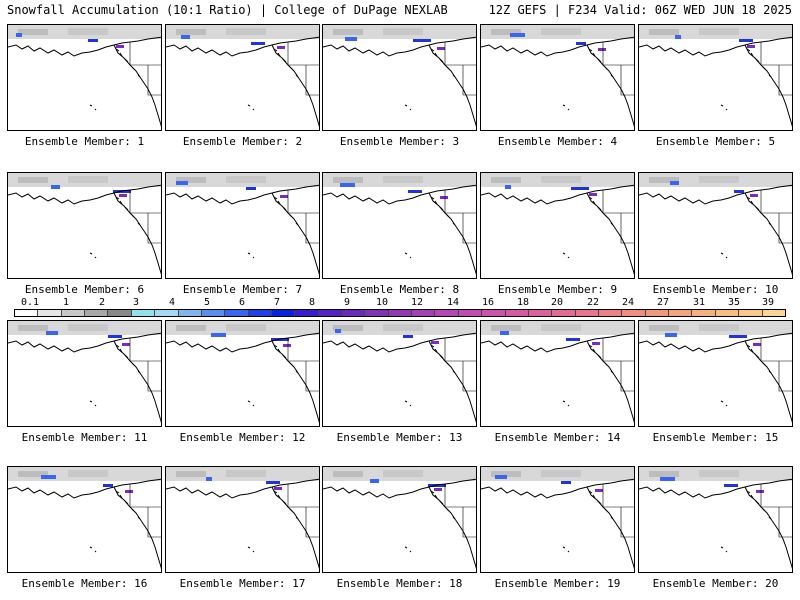  I want to click on ensemble-member-label: Ensemble Member: 20, so click(715, 583).